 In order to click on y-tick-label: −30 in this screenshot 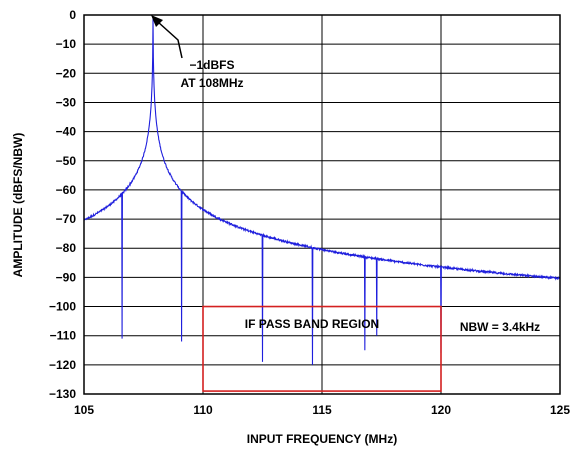, I will do `click(66, 102)`.